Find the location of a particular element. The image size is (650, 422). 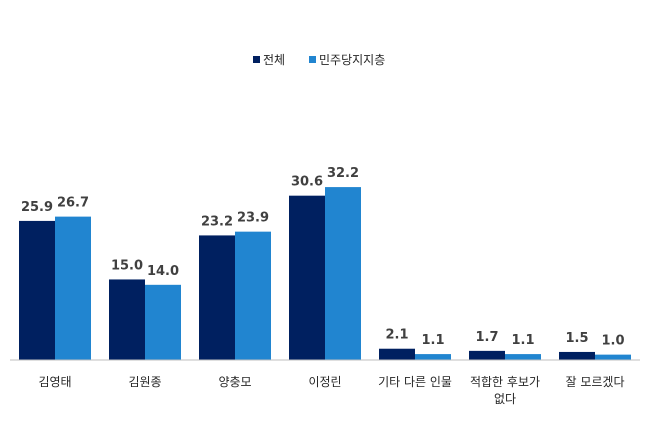

data-label-0-3: 30.6 is located at coordinates (307, 182).